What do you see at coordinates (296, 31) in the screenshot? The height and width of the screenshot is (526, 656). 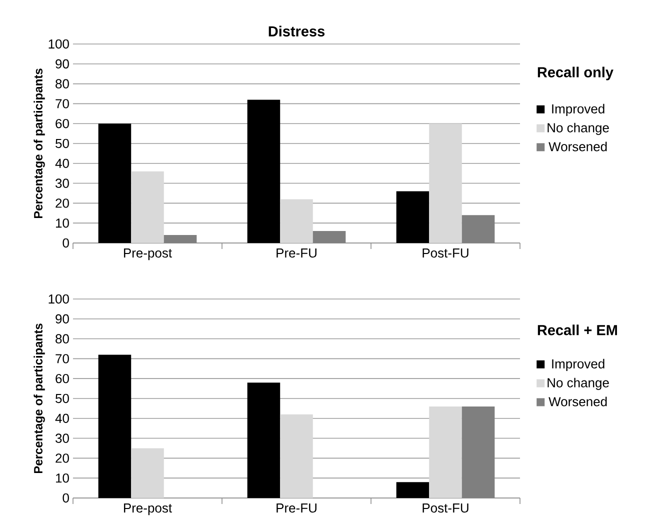 I see `chart-title: Distress` at bounding box center [296, 31].